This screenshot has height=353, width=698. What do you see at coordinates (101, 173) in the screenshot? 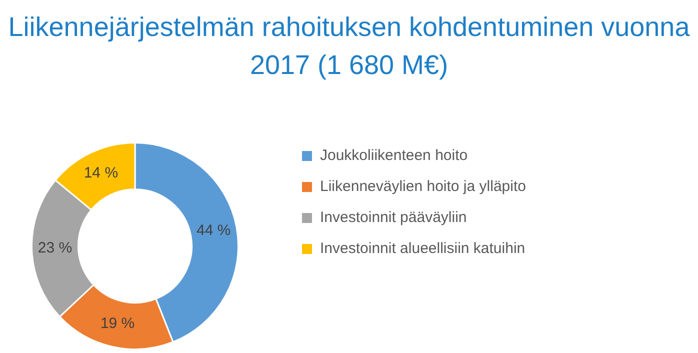
I see `data-label: 14 %` at bounding box center [101, 173].